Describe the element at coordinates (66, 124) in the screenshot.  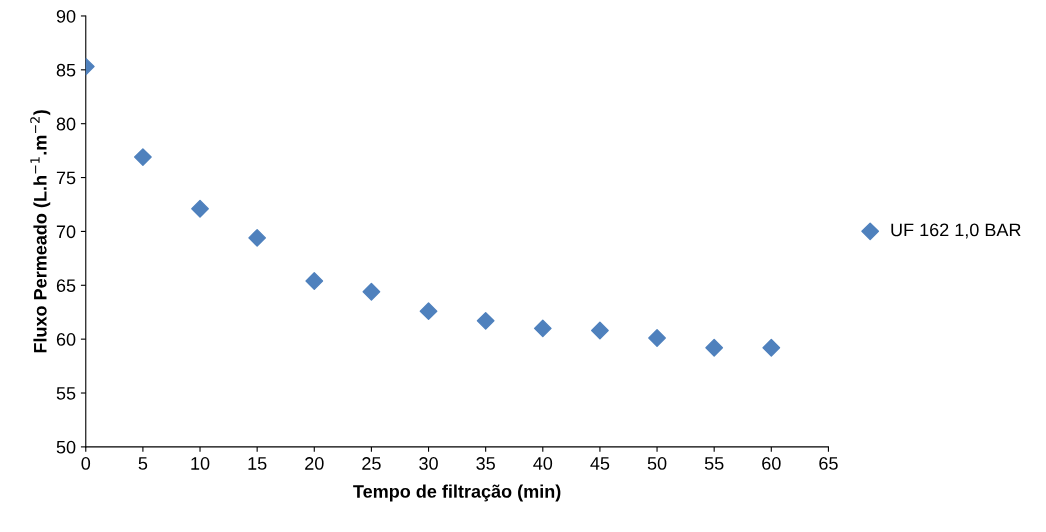
I see `y-tick-label: 80` at that location.